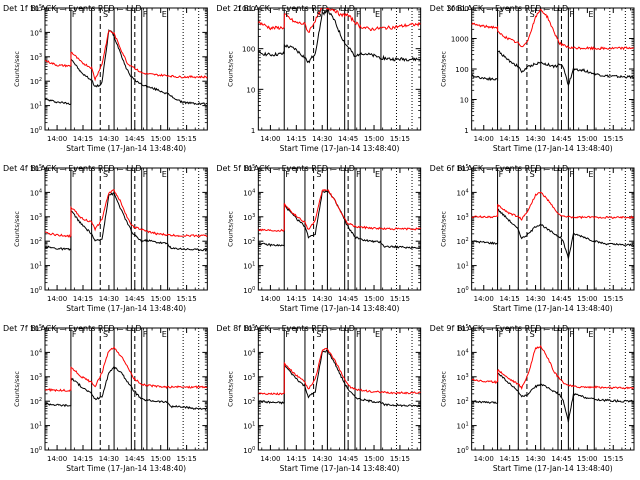 This screenshot has height=480, width=640. What do you see at coordinates (72, 168) in the screenshot?
I see `panel-title: Det 4f BLACK = Events RED = LLD` at bounding box center [72, 168].